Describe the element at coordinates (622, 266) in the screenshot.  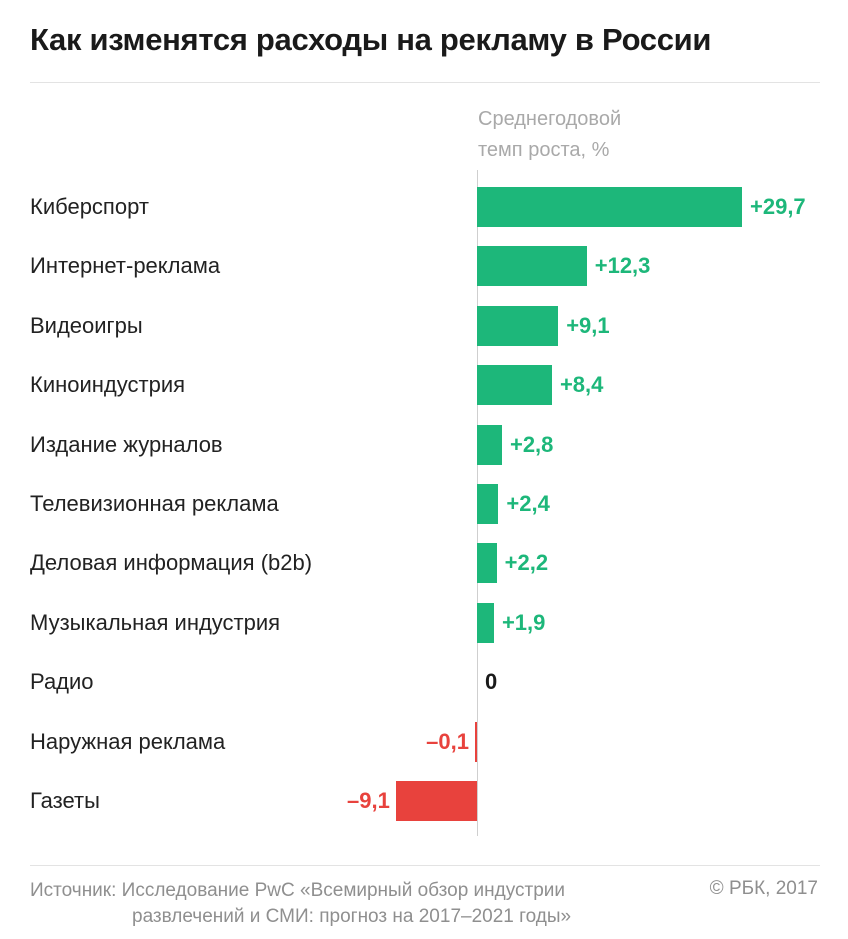
I see `data-label: +12,3` at that location.